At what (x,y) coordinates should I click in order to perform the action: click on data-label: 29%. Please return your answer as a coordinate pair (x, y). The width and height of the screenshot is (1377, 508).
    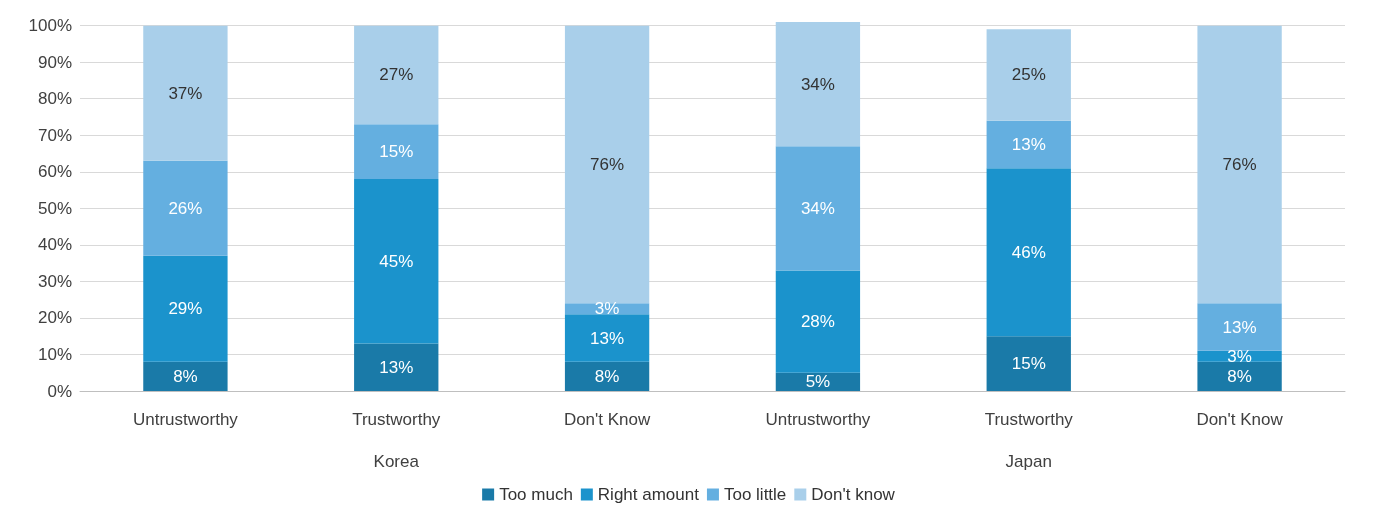
    Looking at the image, I should click on (185, 309).